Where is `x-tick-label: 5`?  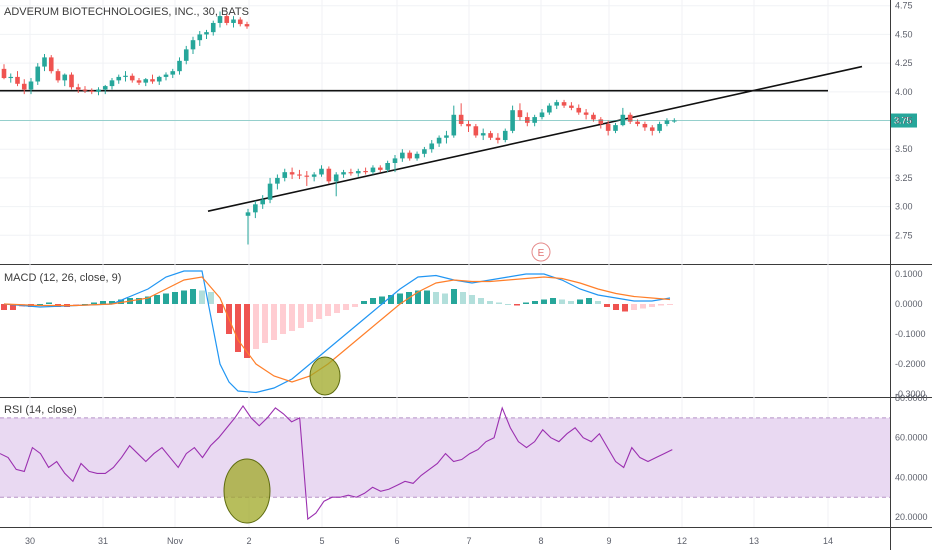 x-tick-label: 5 is located at coordinates (321, 541).